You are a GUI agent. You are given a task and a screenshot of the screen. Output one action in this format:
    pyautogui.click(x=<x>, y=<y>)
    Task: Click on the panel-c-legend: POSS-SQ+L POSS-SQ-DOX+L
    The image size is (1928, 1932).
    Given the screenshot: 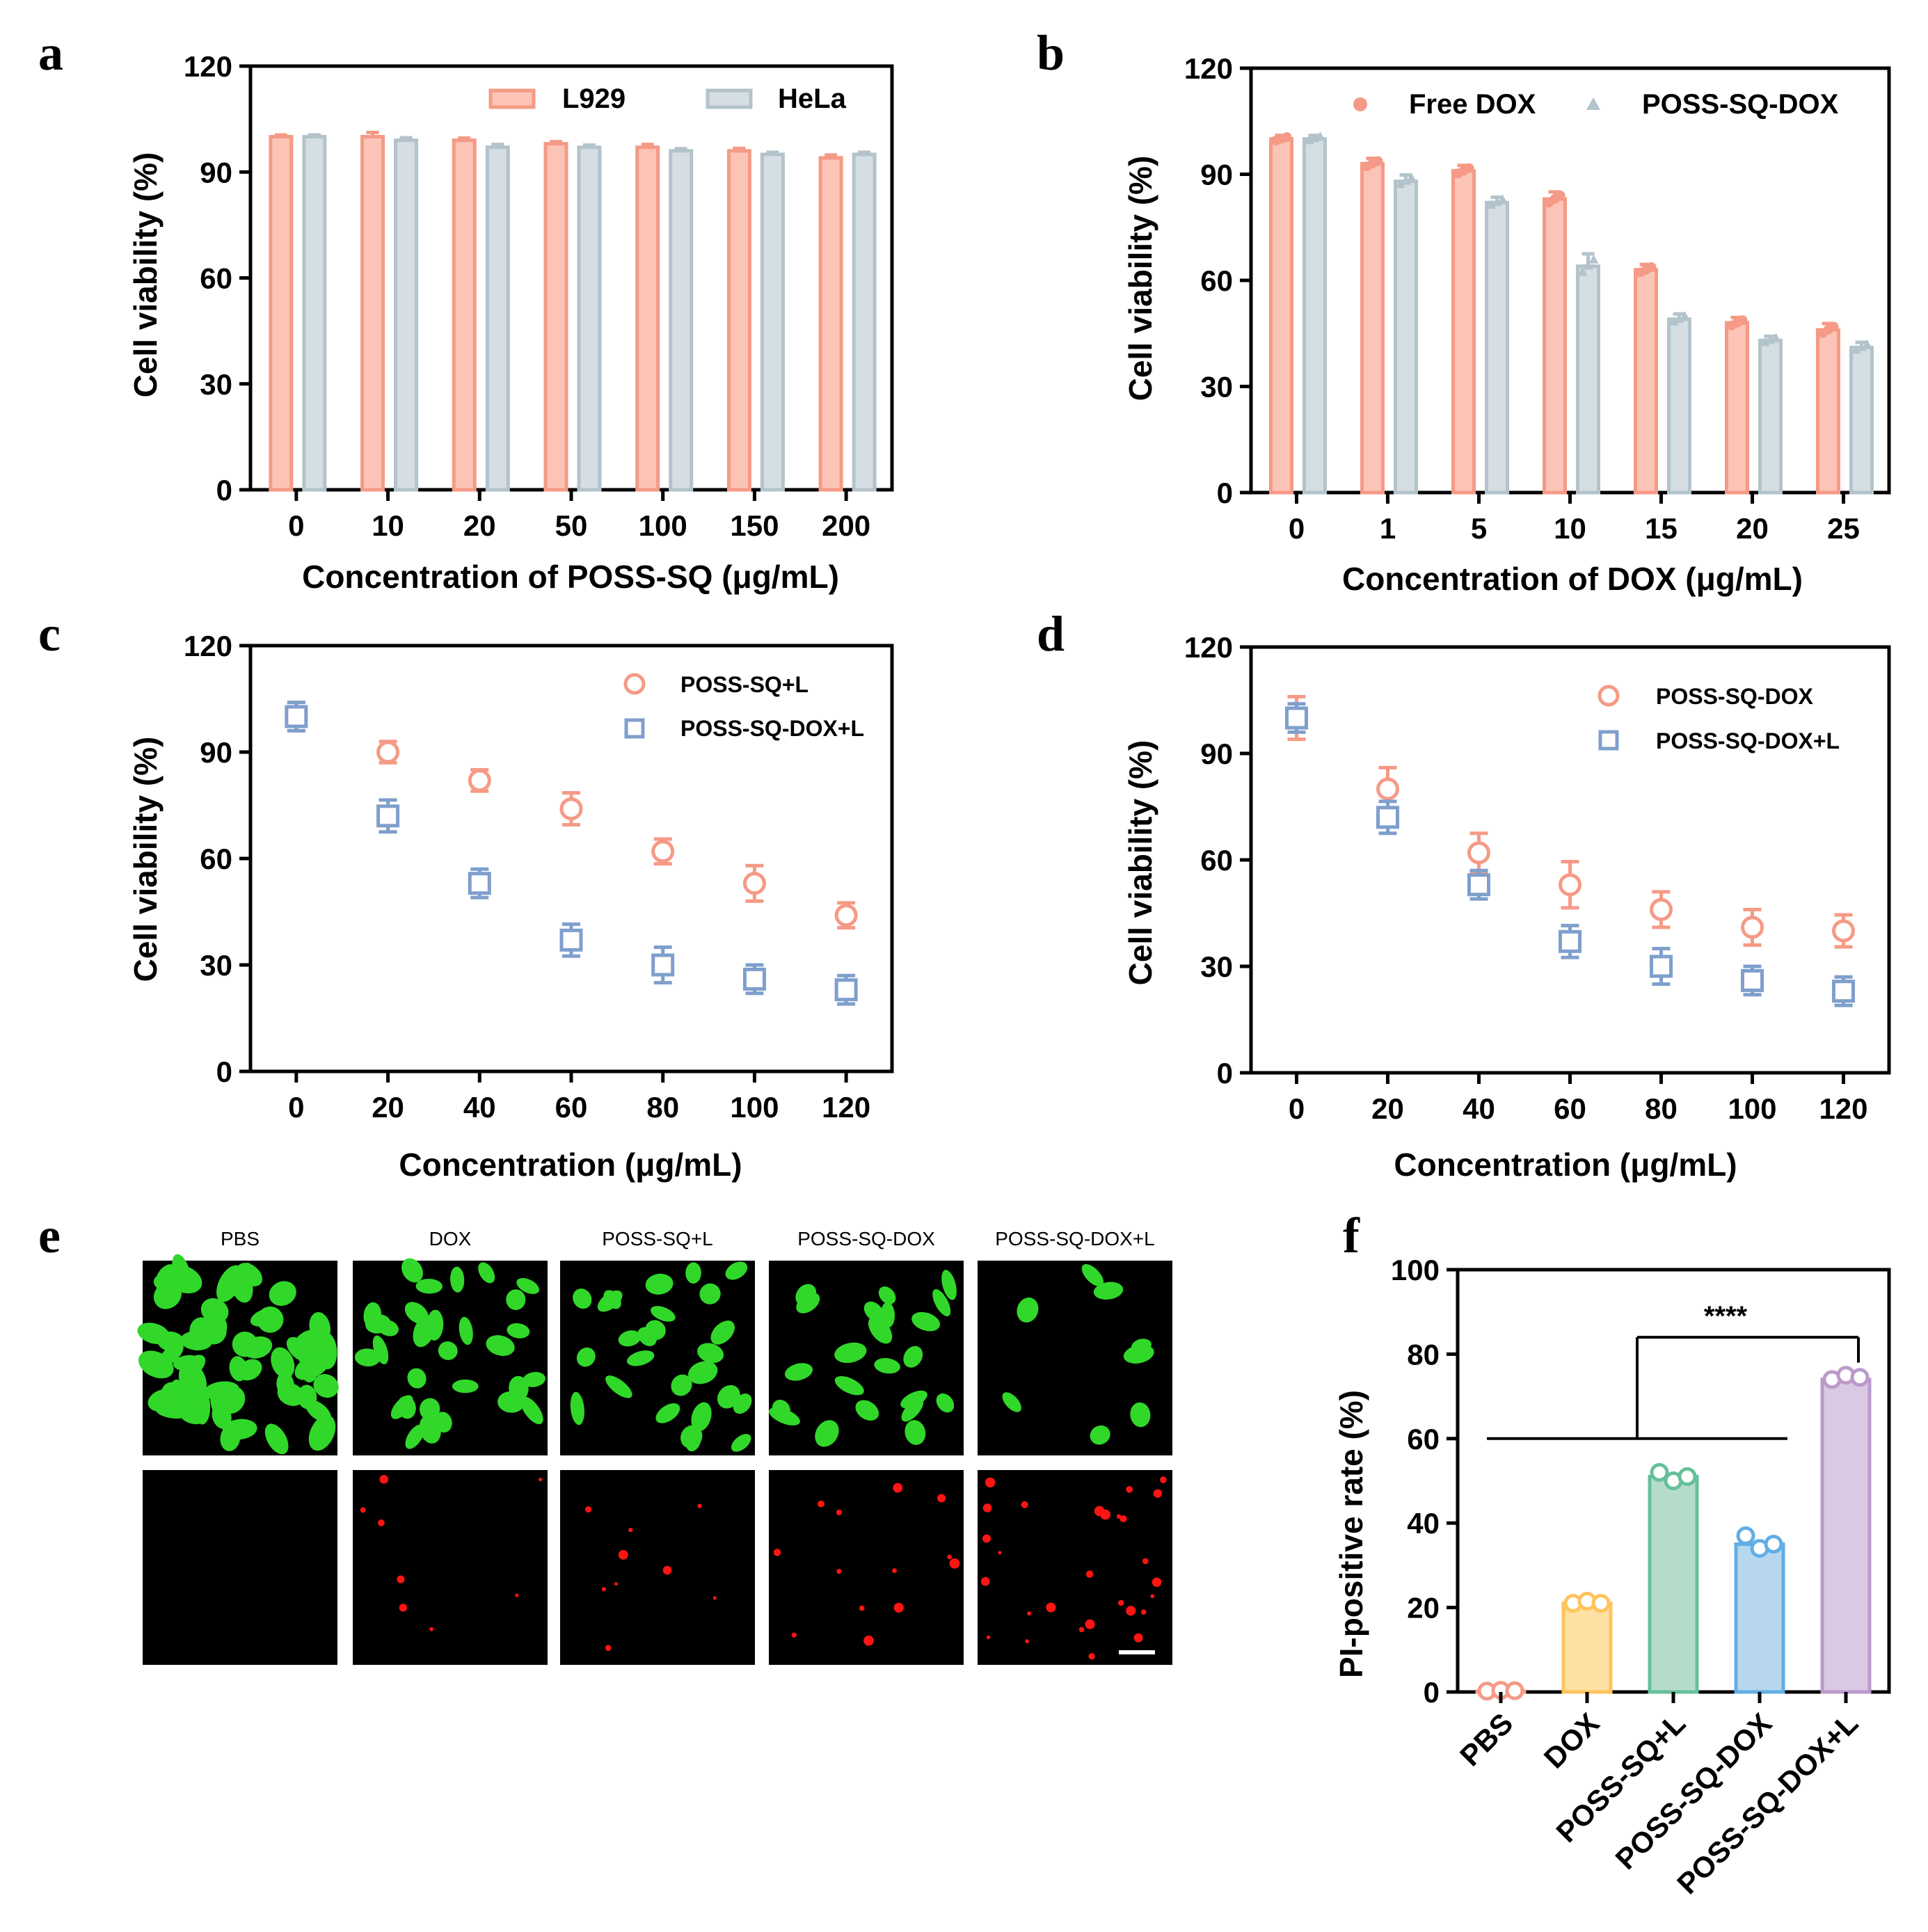 What is the action you would take?
    pyautogui.click(x=743, y=706)
    